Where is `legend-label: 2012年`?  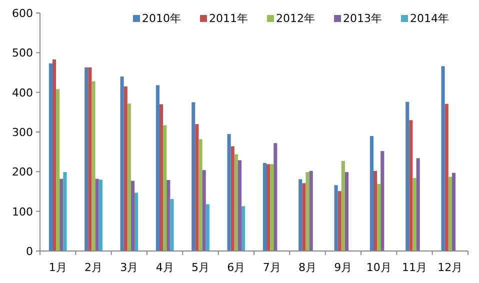 legend-label: 2012年 is located at coordinates (295, 18).